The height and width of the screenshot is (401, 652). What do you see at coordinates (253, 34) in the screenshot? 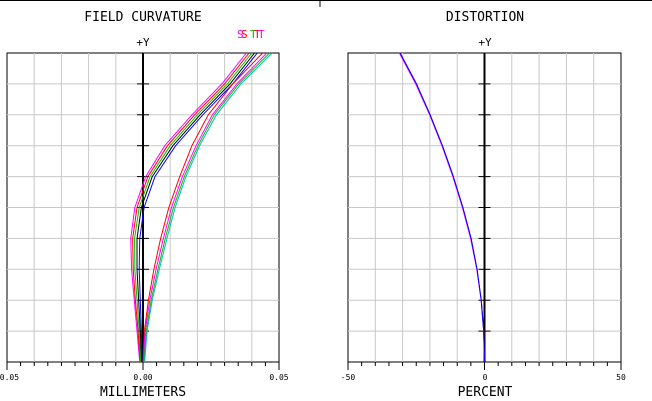
I see `legend-label-2: T` at bounding box center [253, 34].